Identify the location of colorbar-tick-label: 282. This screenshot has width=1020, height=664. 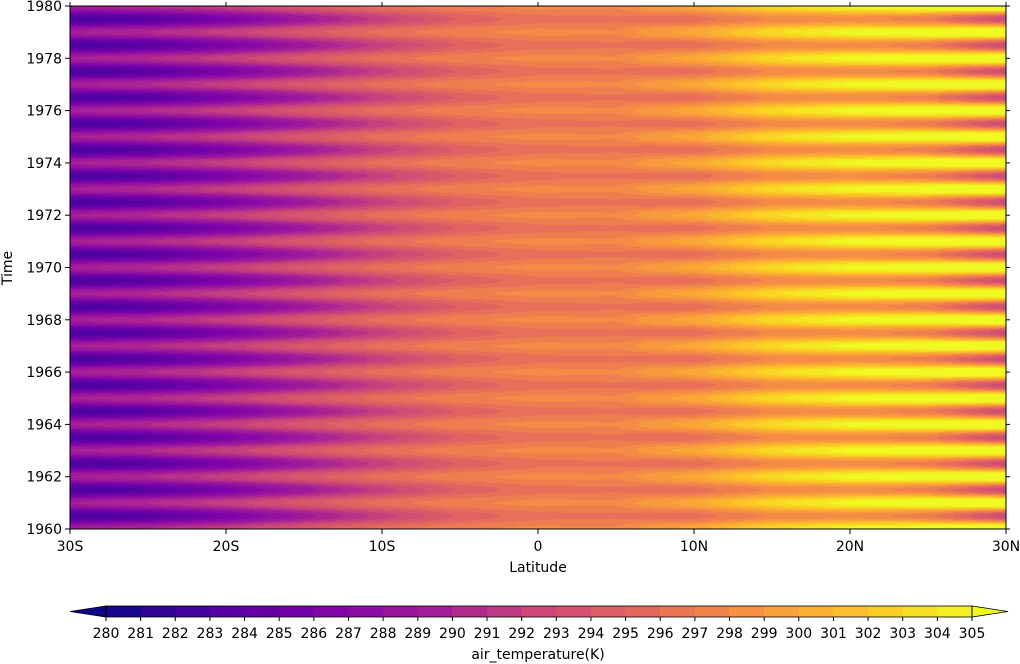
(175, 634).